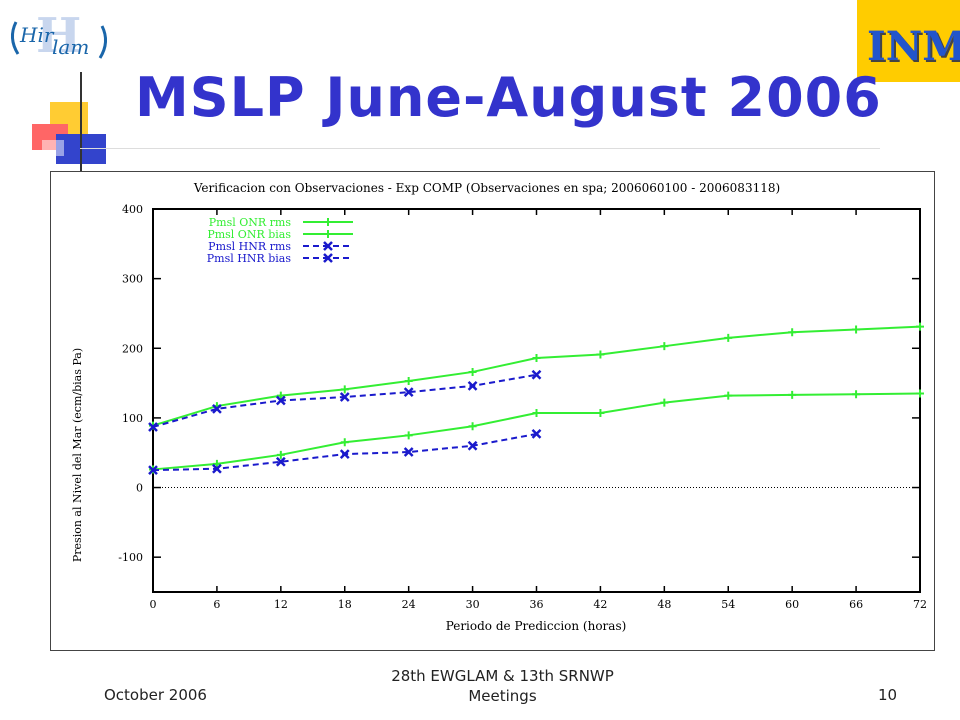 This screenshot has height=720, width=960. I want to click on y-tick-label: 0, so click(139, 488).